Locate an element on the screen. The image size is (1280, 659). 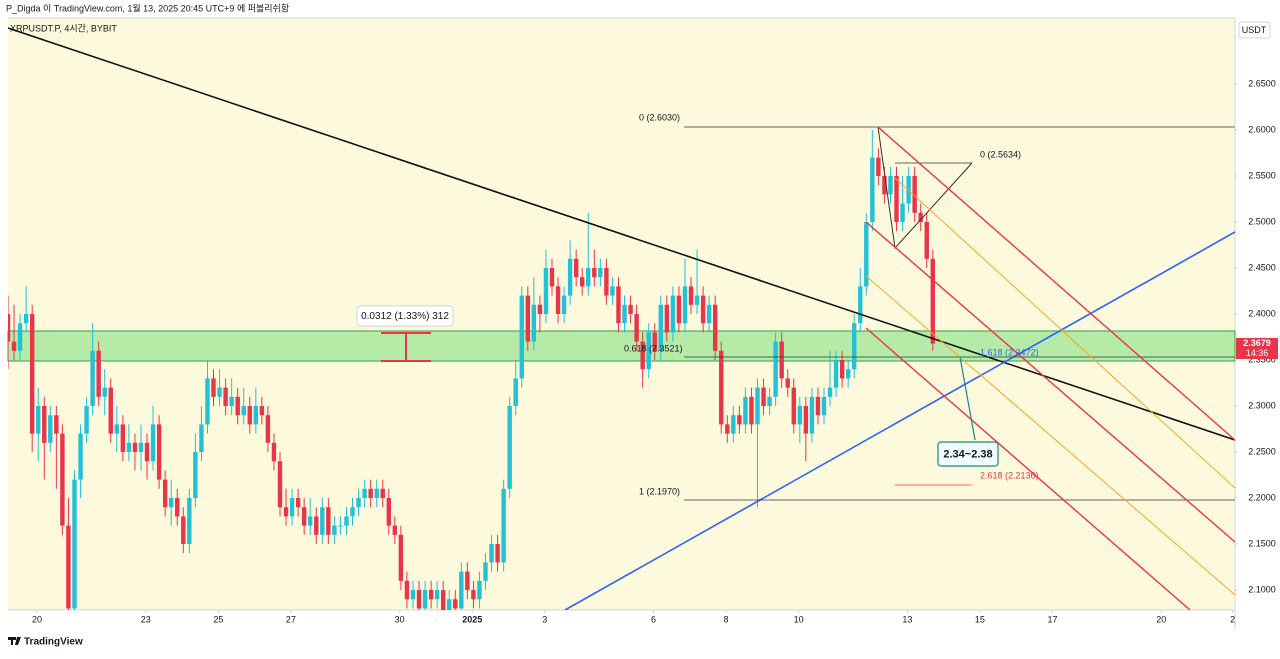
y-tick-label: 2.4000 is located at coordinates (1262, 313).